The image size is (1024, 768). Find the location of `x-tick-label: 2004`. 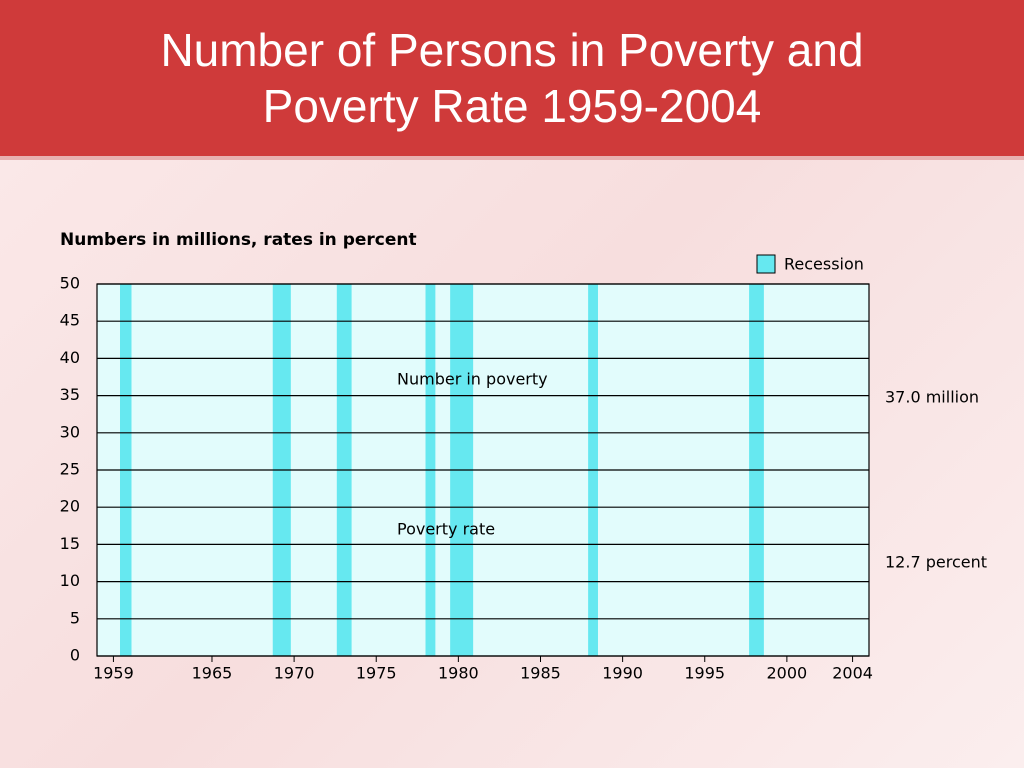

x-tick-label: 2004 is located at coordinates (852, 673).